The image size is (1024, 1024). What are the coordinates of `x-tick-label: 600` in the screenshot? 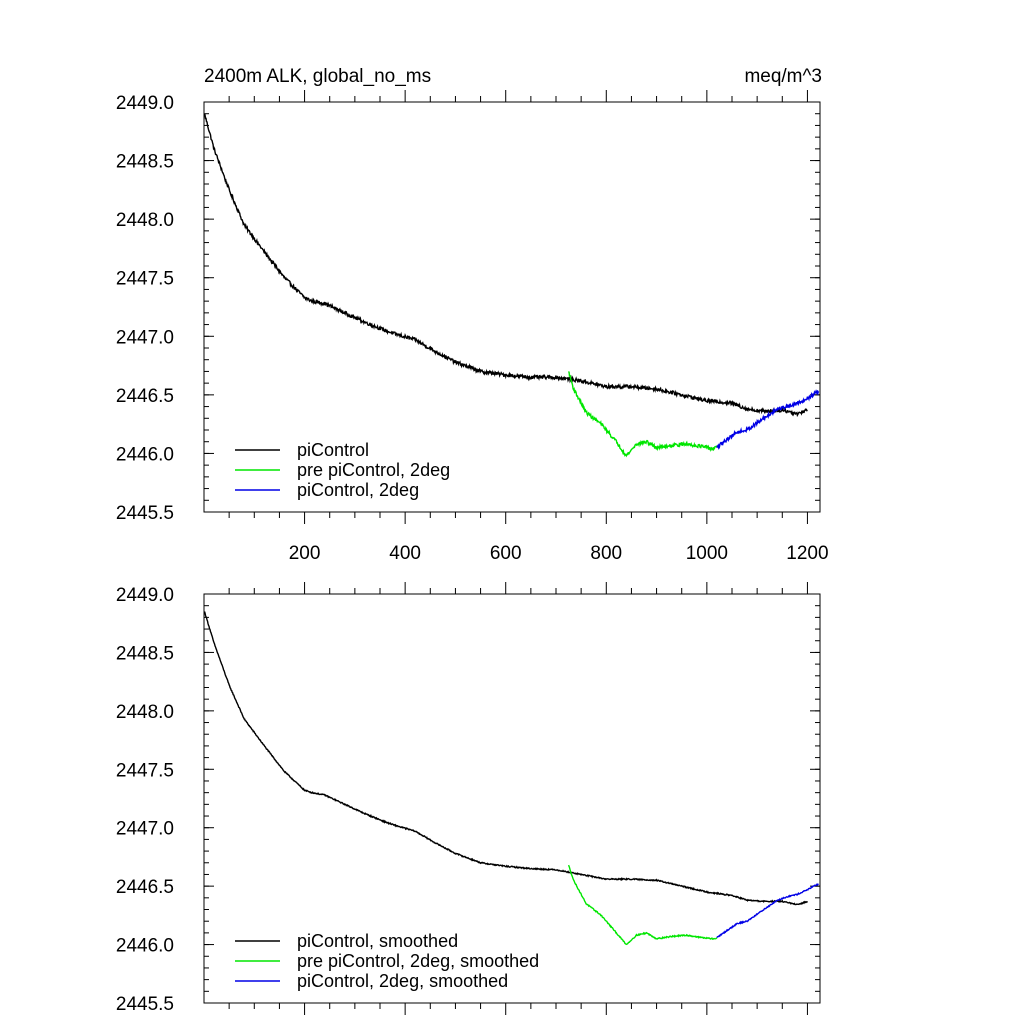 It's located at (506, 553).